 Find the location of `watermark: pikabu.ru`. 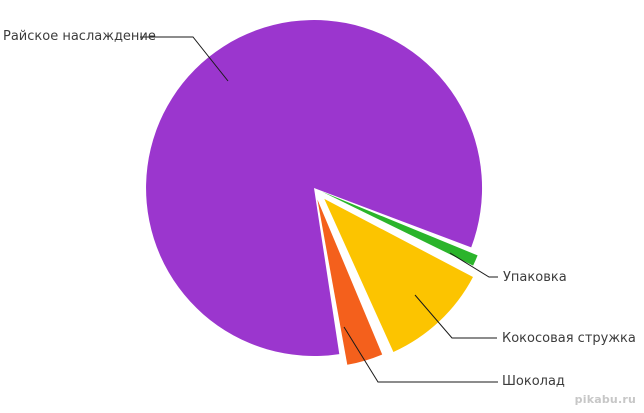

watermark: pikabu.ru is located at coordinates (605, 399).